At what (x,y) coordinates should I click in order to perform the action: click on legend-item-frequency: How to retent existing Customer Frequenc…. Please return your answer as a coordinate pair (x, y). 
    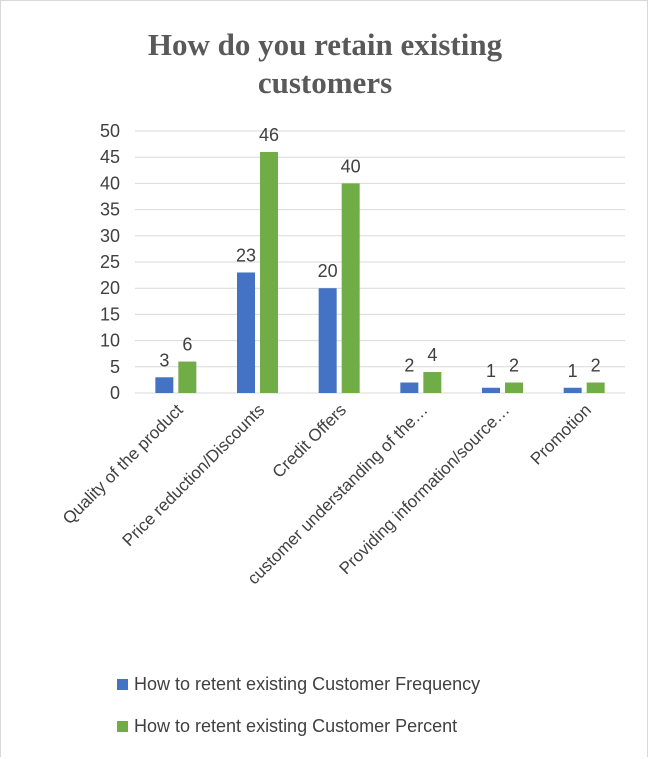
    Looking at the image, I should click on (298, 684).